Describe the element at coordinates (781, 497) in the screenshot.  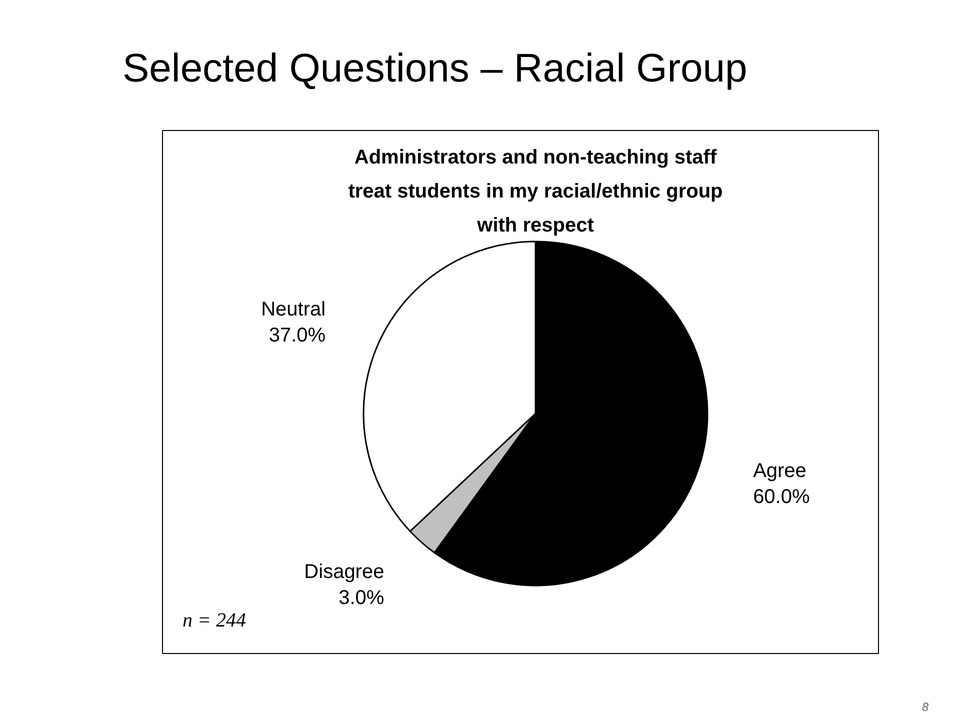
I see `data-label: 60.0%` at that location.